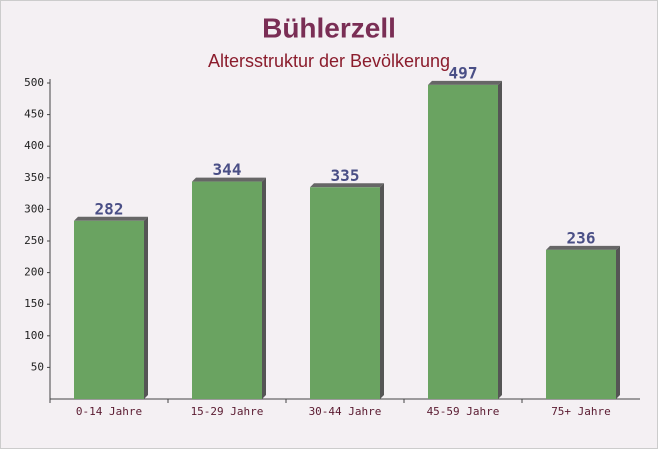 Image resolution: width=658 pixels, height=449 pixels. Describe the element at coordinates (227, 411) in the screenshot. I see `x-tick-label: 15-29 Jahre` at that location.